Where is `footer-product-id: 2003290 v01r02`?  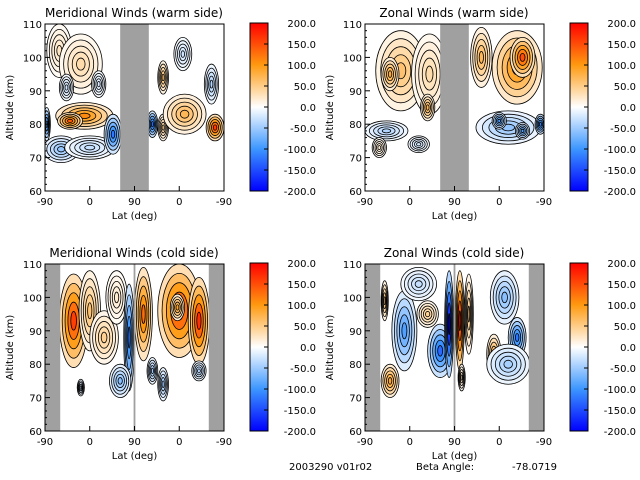
footer-product-id: 2003290 v01r02 is located at coordinates (330, 467).